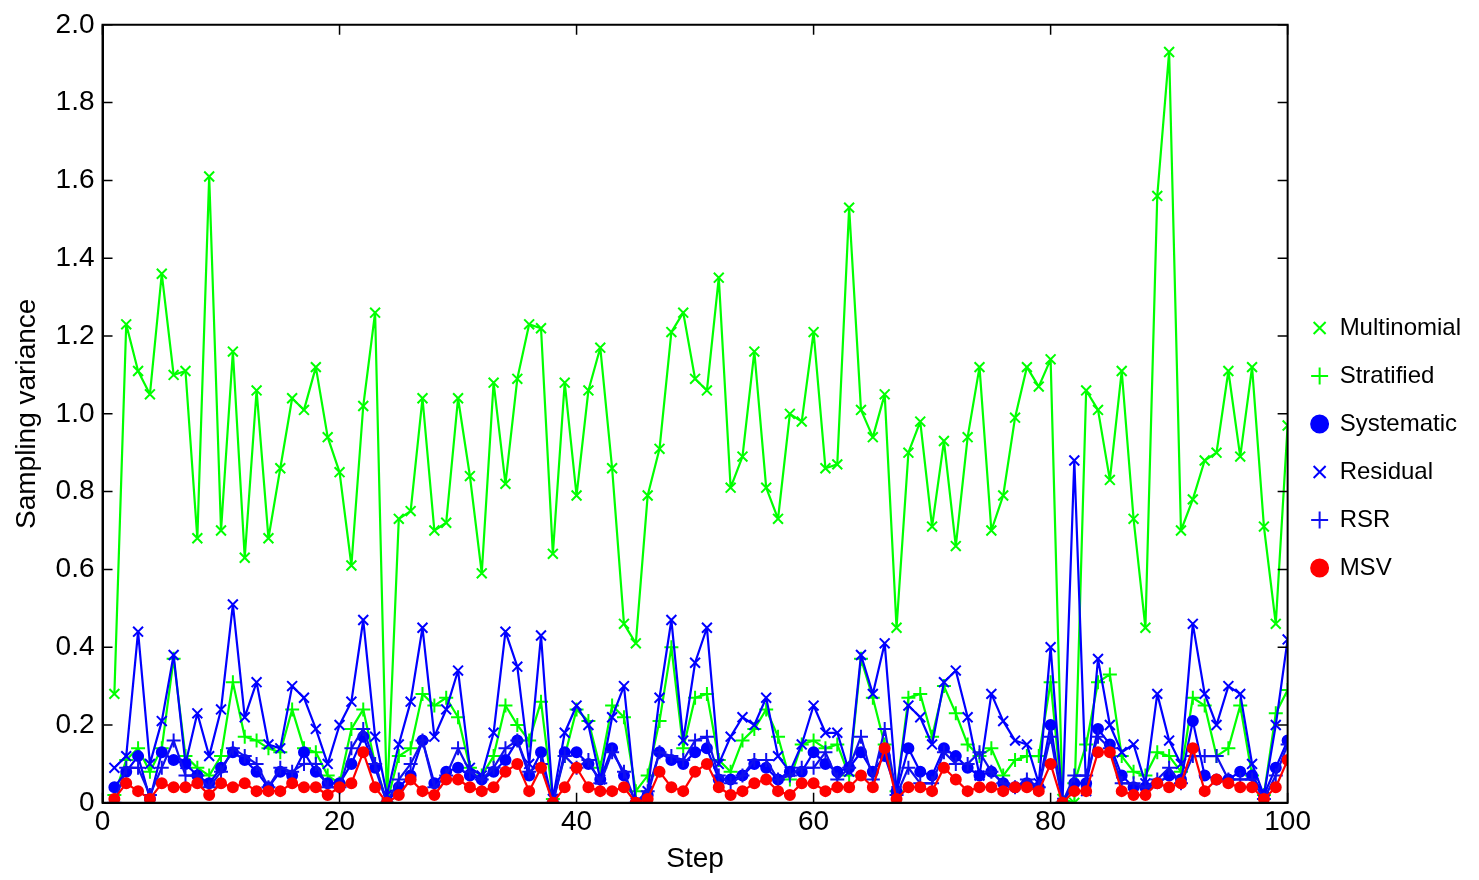 The width and height of the screenshot is (1479, 880). What do you see at coordinates (1051, 821) in the screenshot?
I see `x-tick-label: 80` at bounding box center [1051, 821].